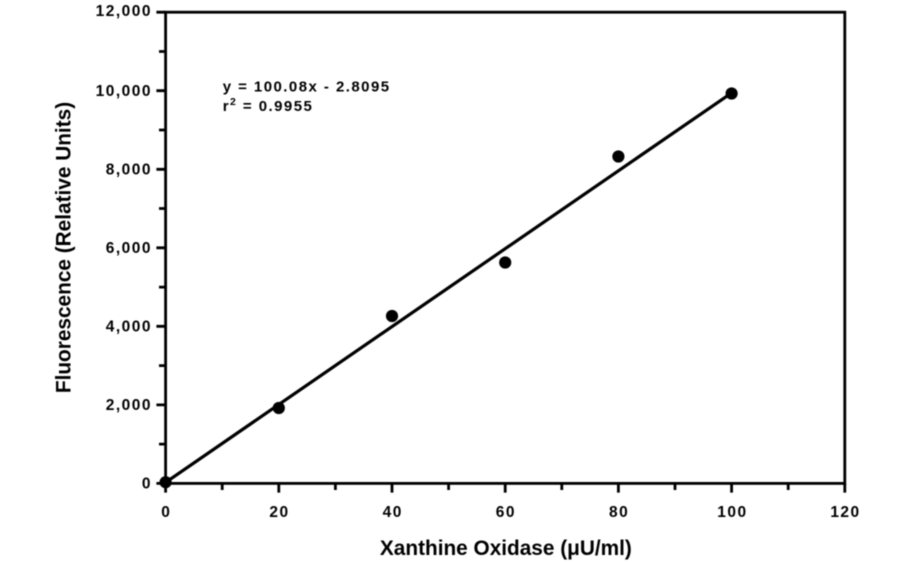  Describe the element at coordinates (63, 247) in the screenshot. I see `svg-text: Fluorescence (Relative Units)` at that location.